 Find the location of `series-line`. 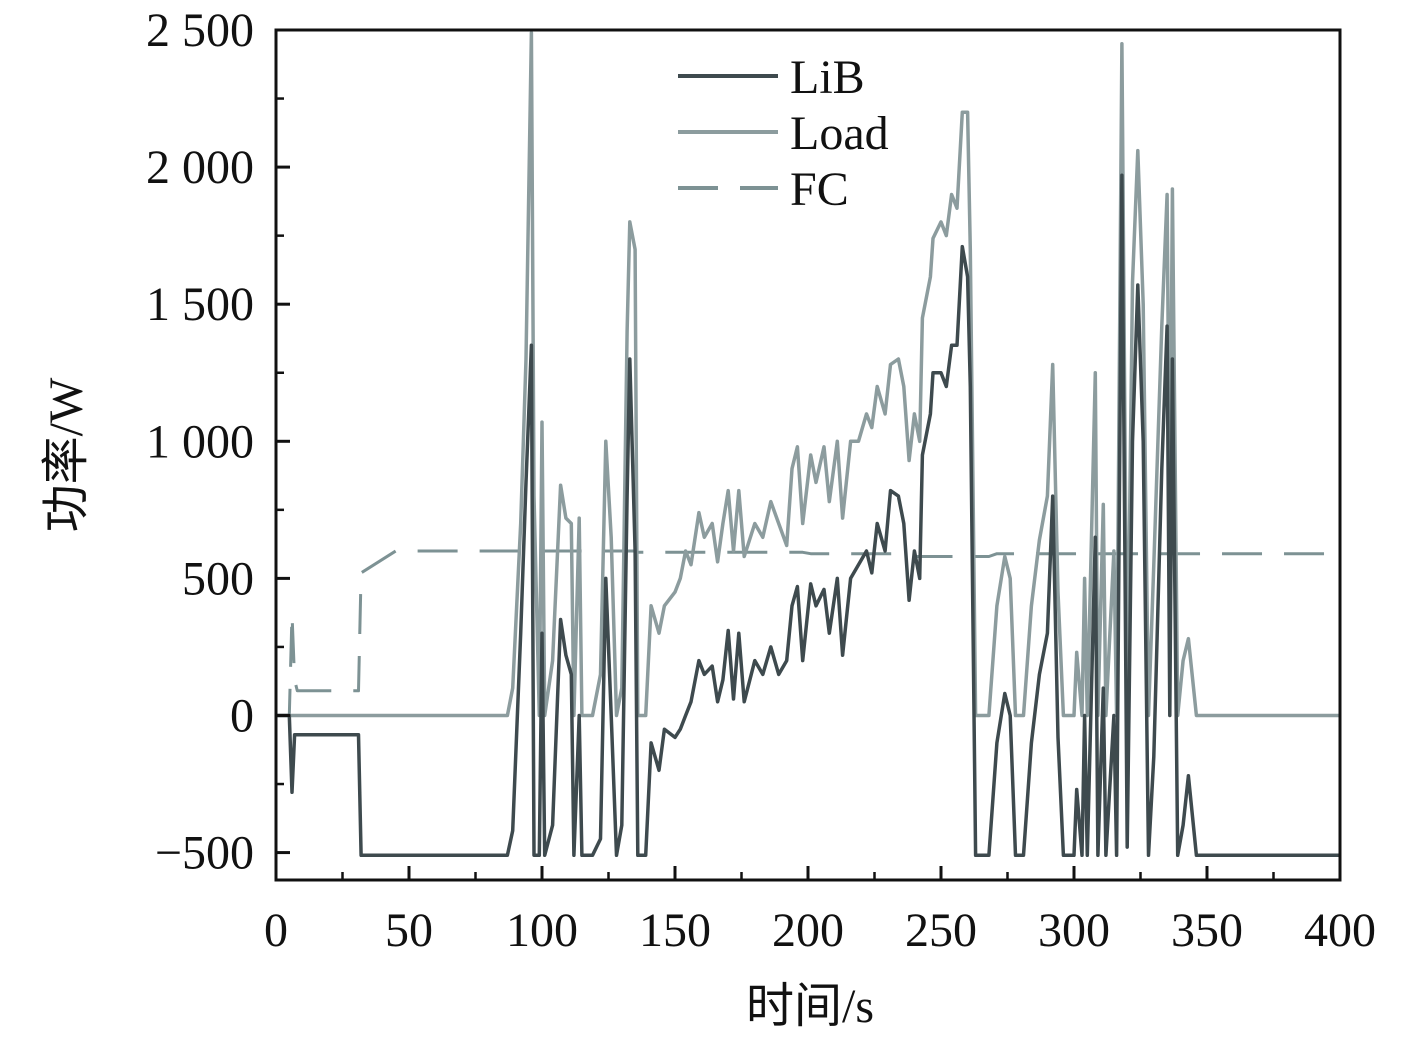

series-line is located at coordinates (808, 633).